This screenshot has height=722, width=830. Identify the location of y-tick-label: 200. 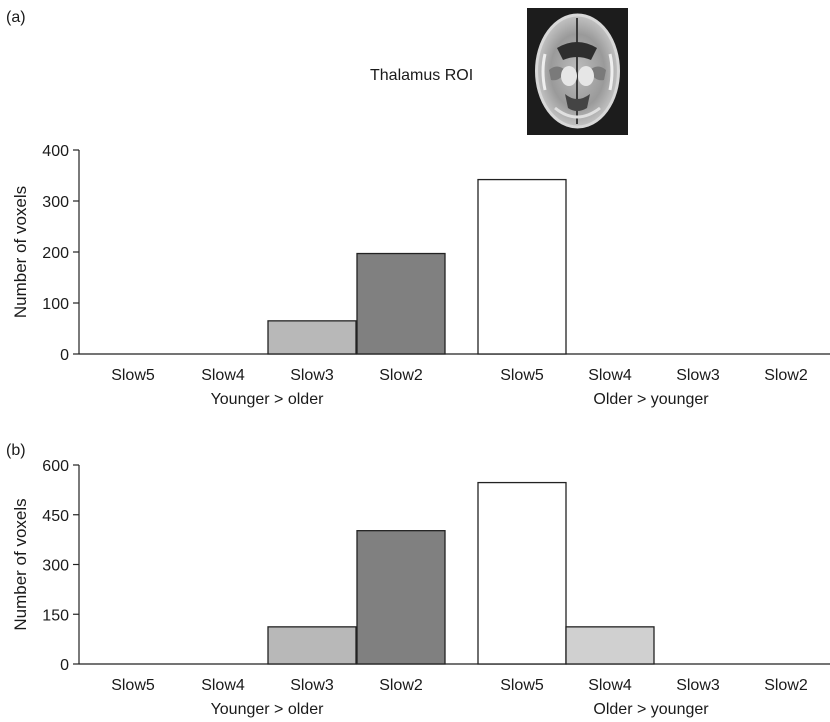
(55, 253).